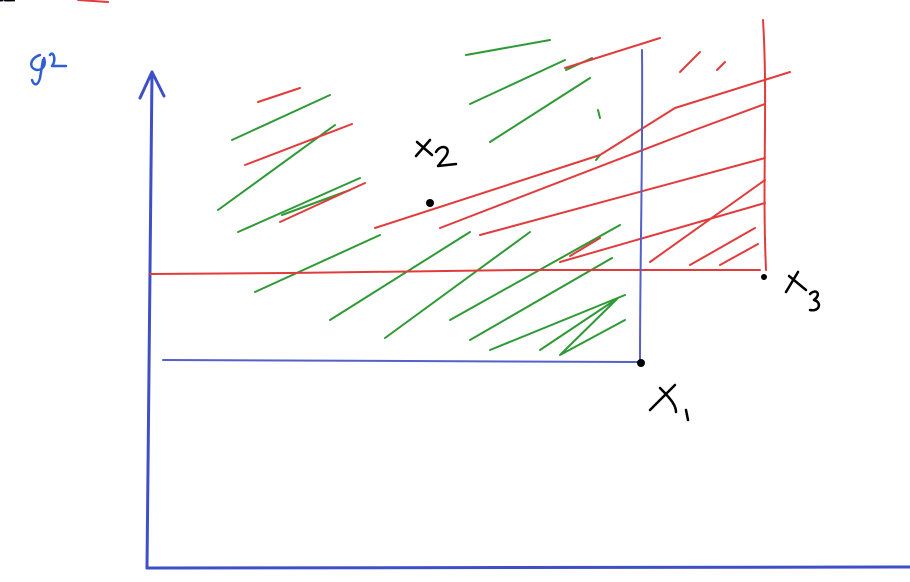 The height and width of the screenshot is (582, 910). Describe the element at coordinates (152, 85) in the screenshot. I see `y-axis-arrowhead` at that location.